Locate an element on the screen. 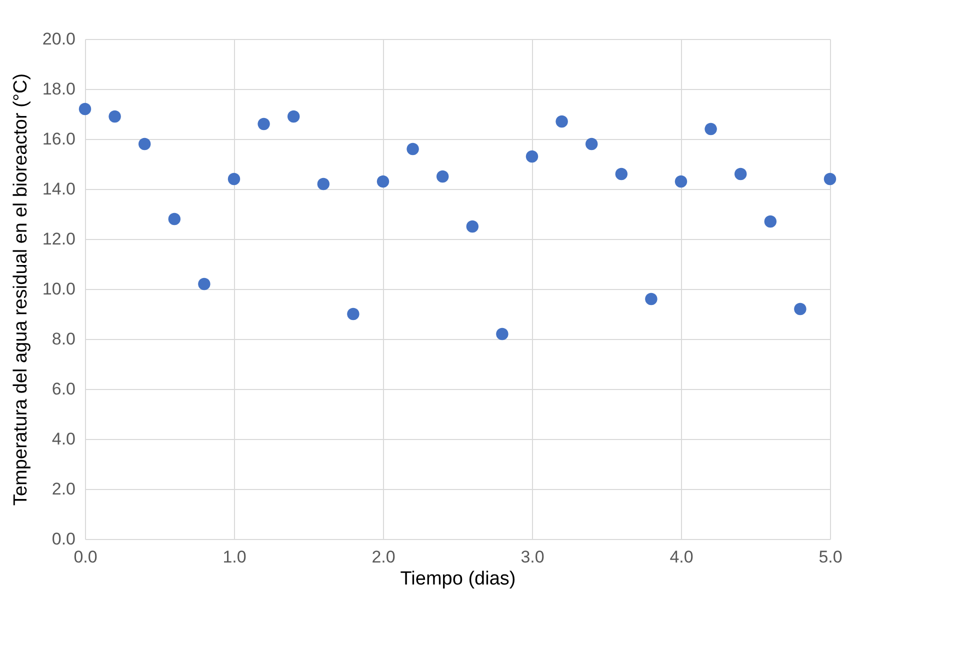 This screenshot has width=957, height=649. y-tick-label: 0.0 is located at coordinates (64, 539).